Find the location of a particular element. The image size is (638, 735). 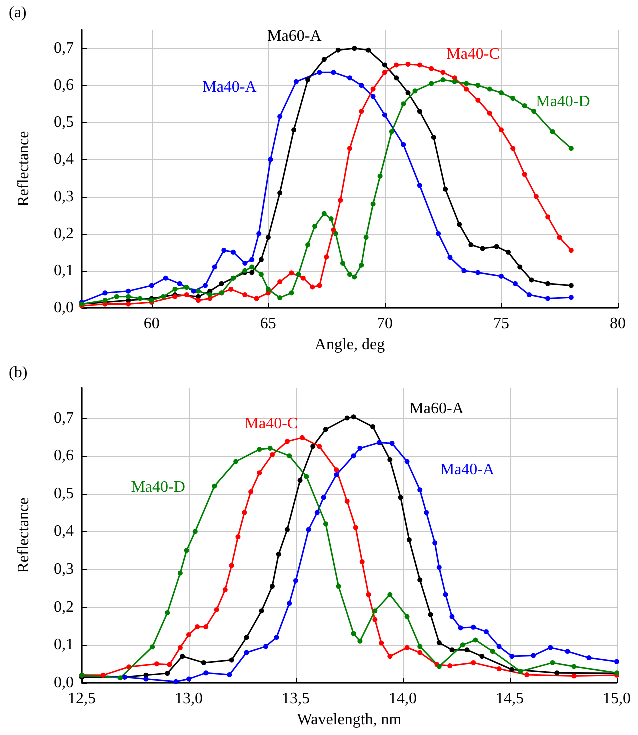

y-tick-label: 0,3 is located at coordinates (64, 569).